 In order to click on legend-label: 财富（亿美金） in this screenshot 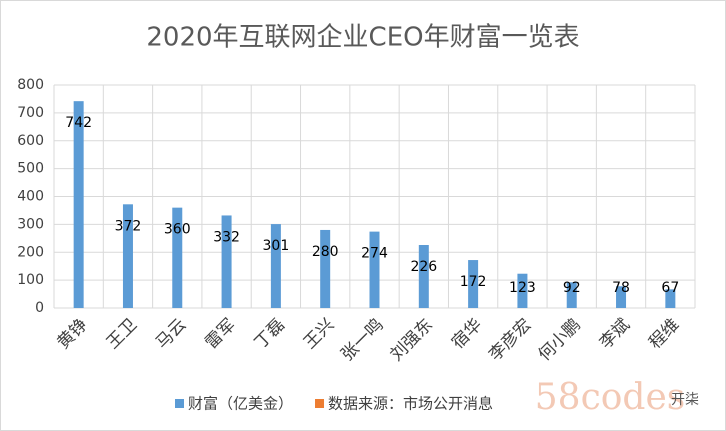, I will do `click(240, 404)`.